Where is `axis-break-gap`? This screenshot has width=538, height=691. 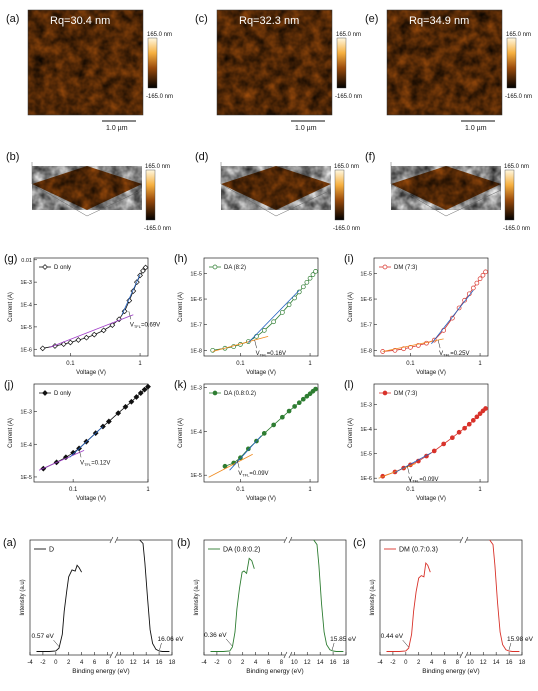 axis-break-gap is located at coordinates (287, 655).